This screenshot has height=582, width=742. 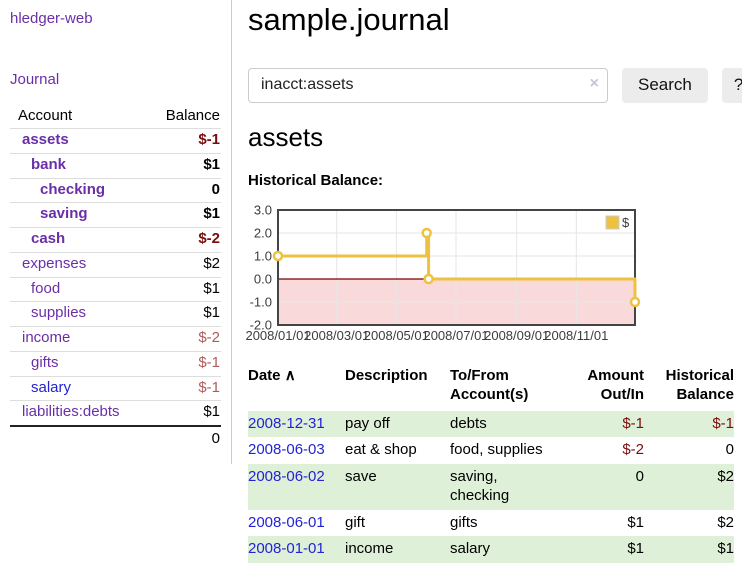 I want to click on account-link: income, so click(x=46, y=337).